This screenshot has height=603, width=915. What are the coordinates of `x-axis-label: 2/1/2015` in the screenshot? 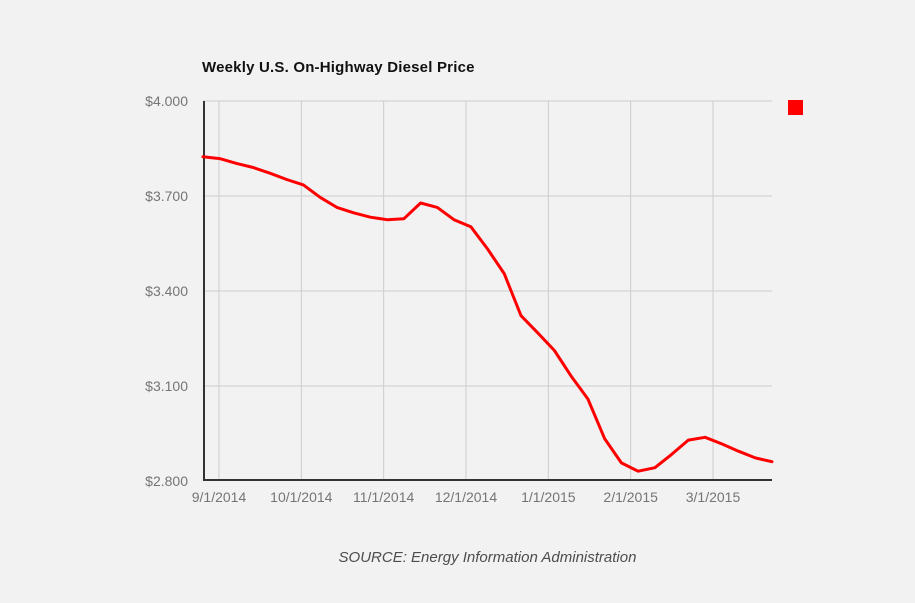 It's located at (630, 497).